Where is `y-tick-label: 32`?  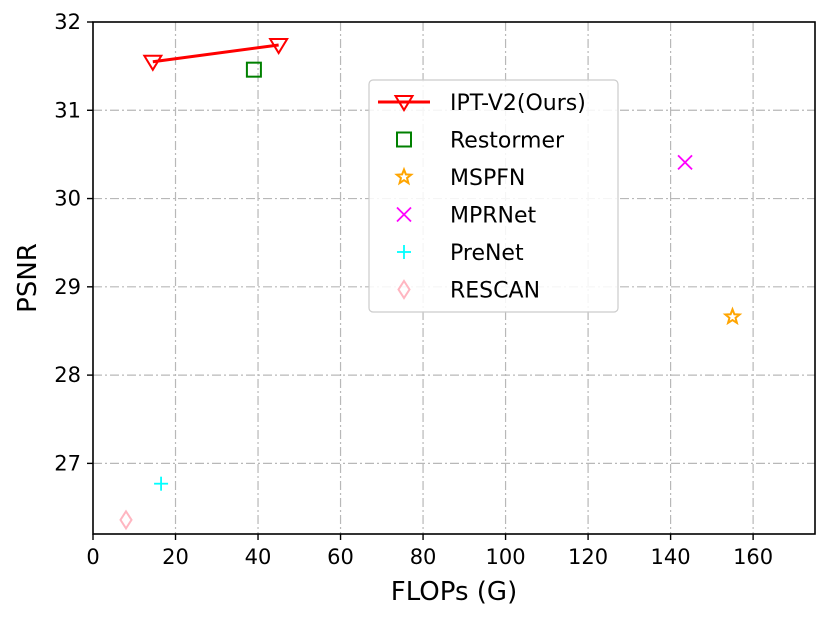
y-tick-label: 32 is located at coordinates (67, 22).